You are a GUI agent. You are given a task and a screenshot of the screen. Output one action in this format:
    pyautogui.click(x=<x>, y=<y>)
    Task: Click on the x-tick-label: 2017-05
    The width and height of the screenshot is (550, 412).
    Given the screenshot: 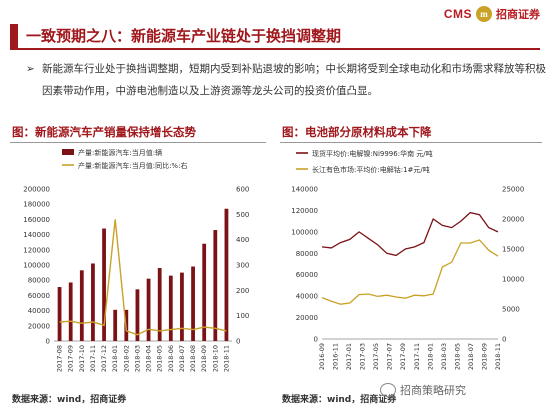 What is the action you would take?
    pyautogui.click(x=376, y=356)
    